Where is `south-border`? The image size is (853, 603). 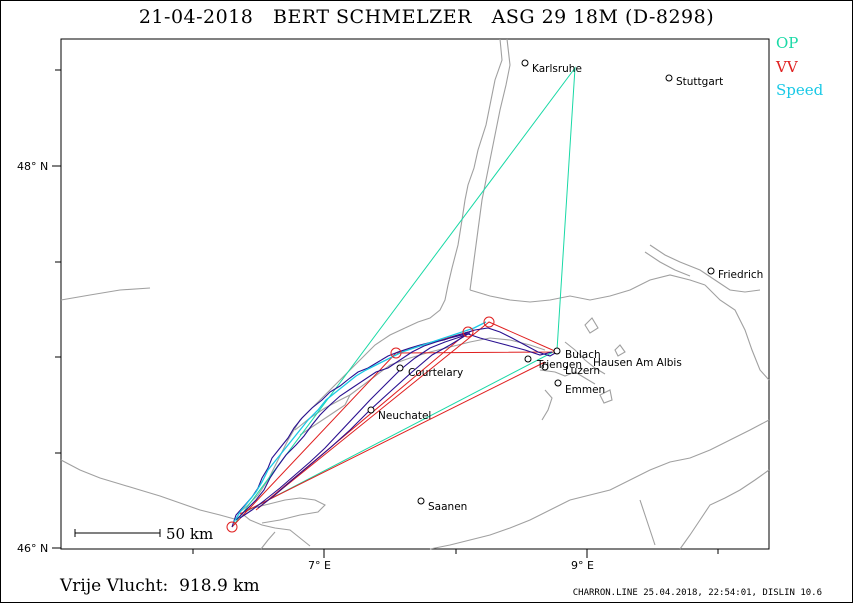
south-border is located at coordinates (500, 524).